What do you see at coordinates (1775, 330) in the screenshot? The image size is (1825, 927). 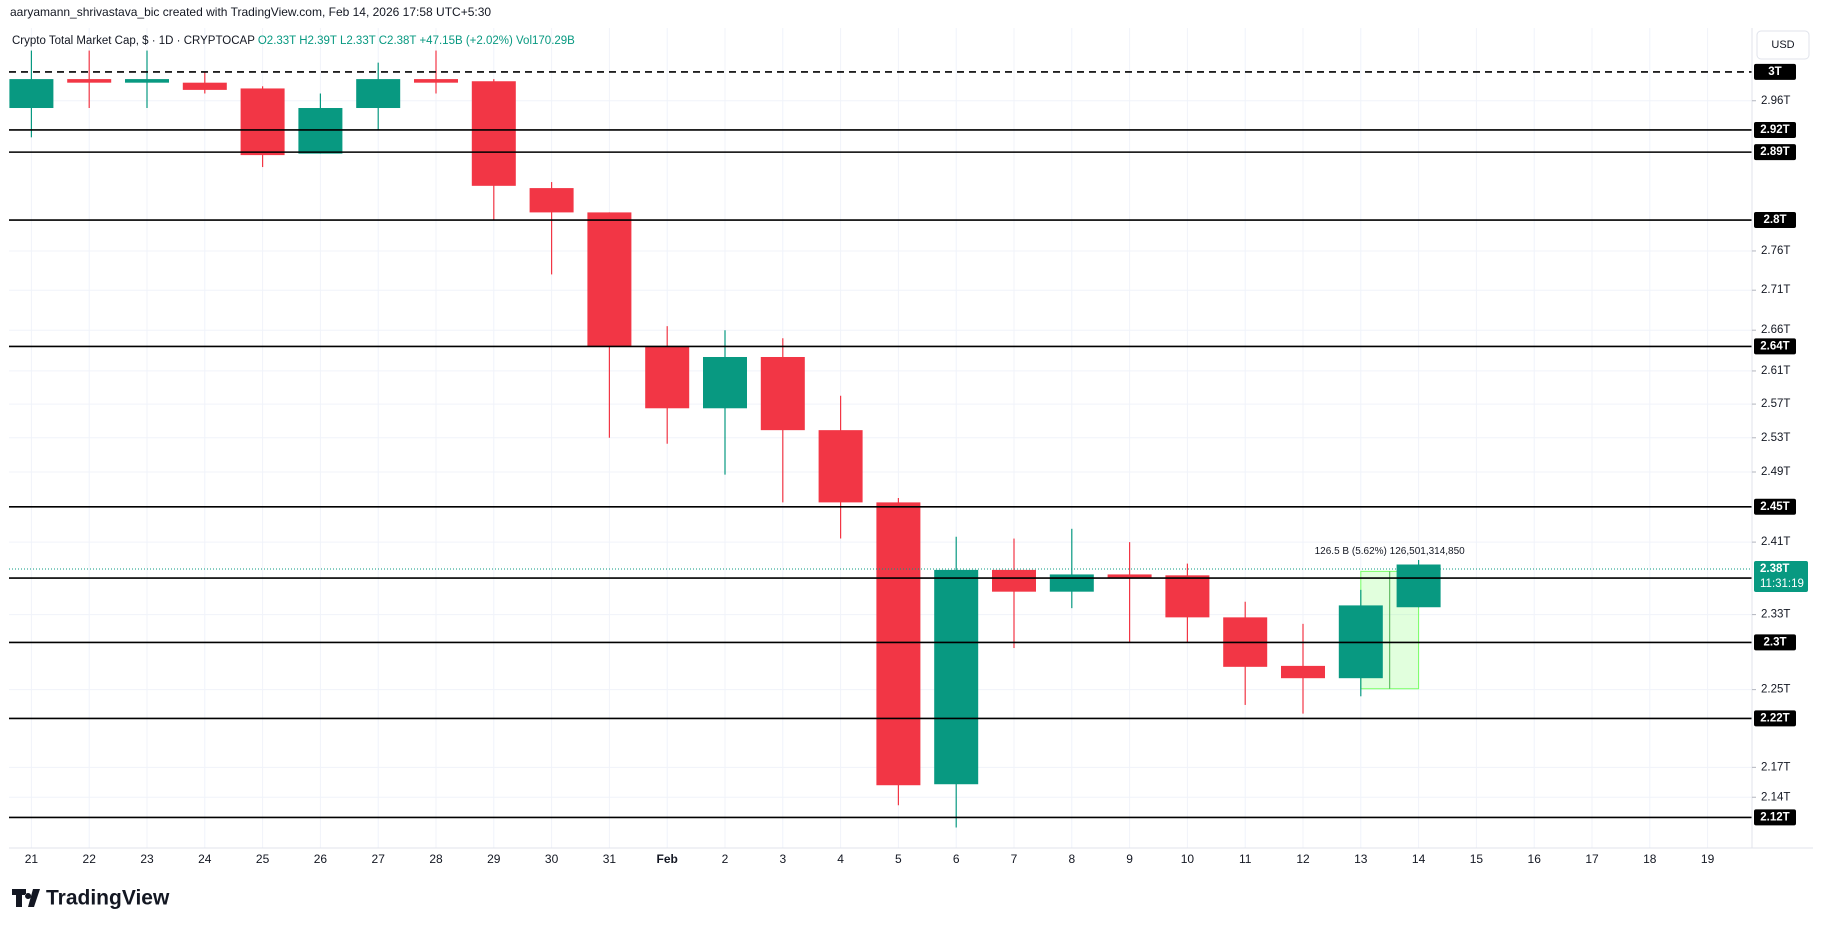 I see `y-tick-label: 2.66T` at bounding box center [1775, 330].